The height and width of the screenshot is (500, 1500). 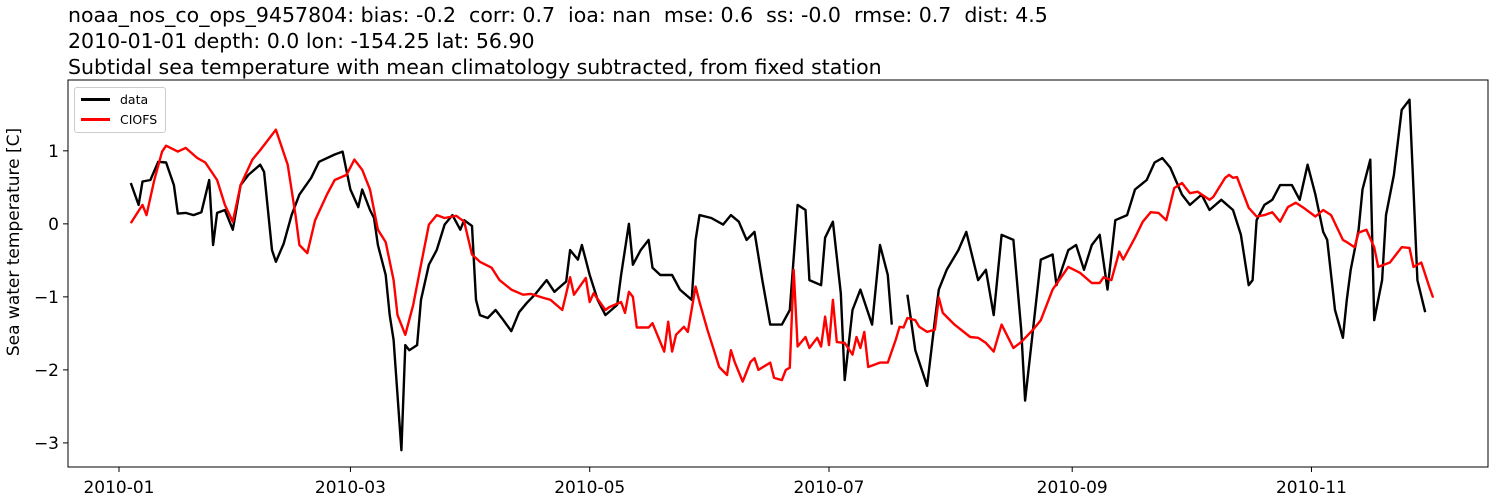 I want to click on y-tick-label: 0, so click(x=53, y=225).